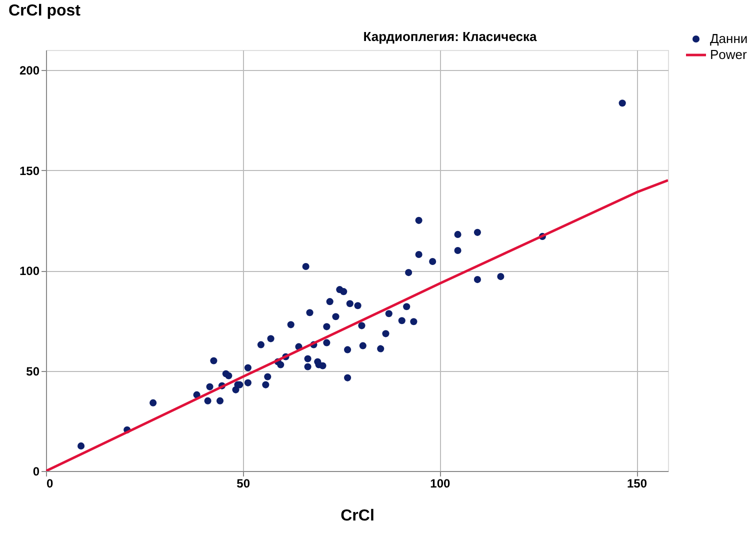  What do you see at coordinates (50, 483) in the screenshot?
I see `x-tick-label: 0` at bounding box center [50, 483].